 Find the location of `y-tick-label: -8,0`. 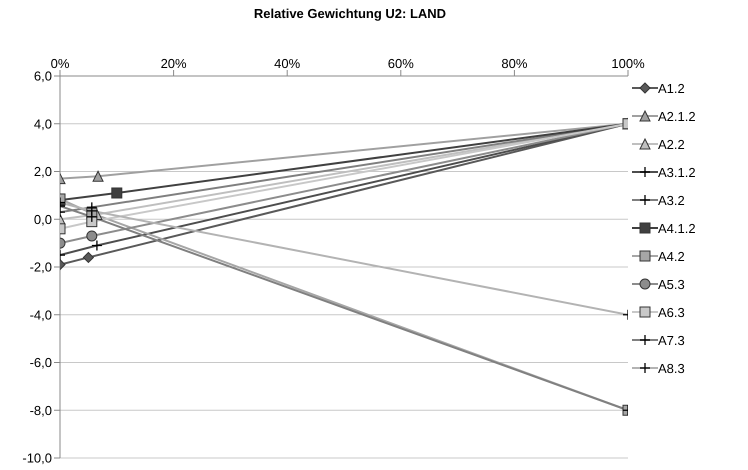

y-tick-label: -8,0 is located at coordinates (41, 410).